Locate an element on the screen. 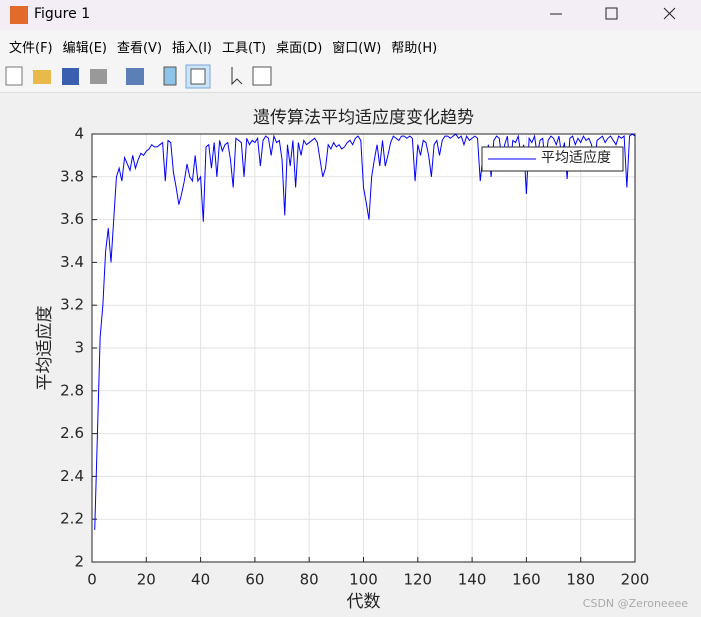 Image resolution: width=701 pixels, height=617 pixels. x-tick-label: 0 is located at coordinates (92, 580).